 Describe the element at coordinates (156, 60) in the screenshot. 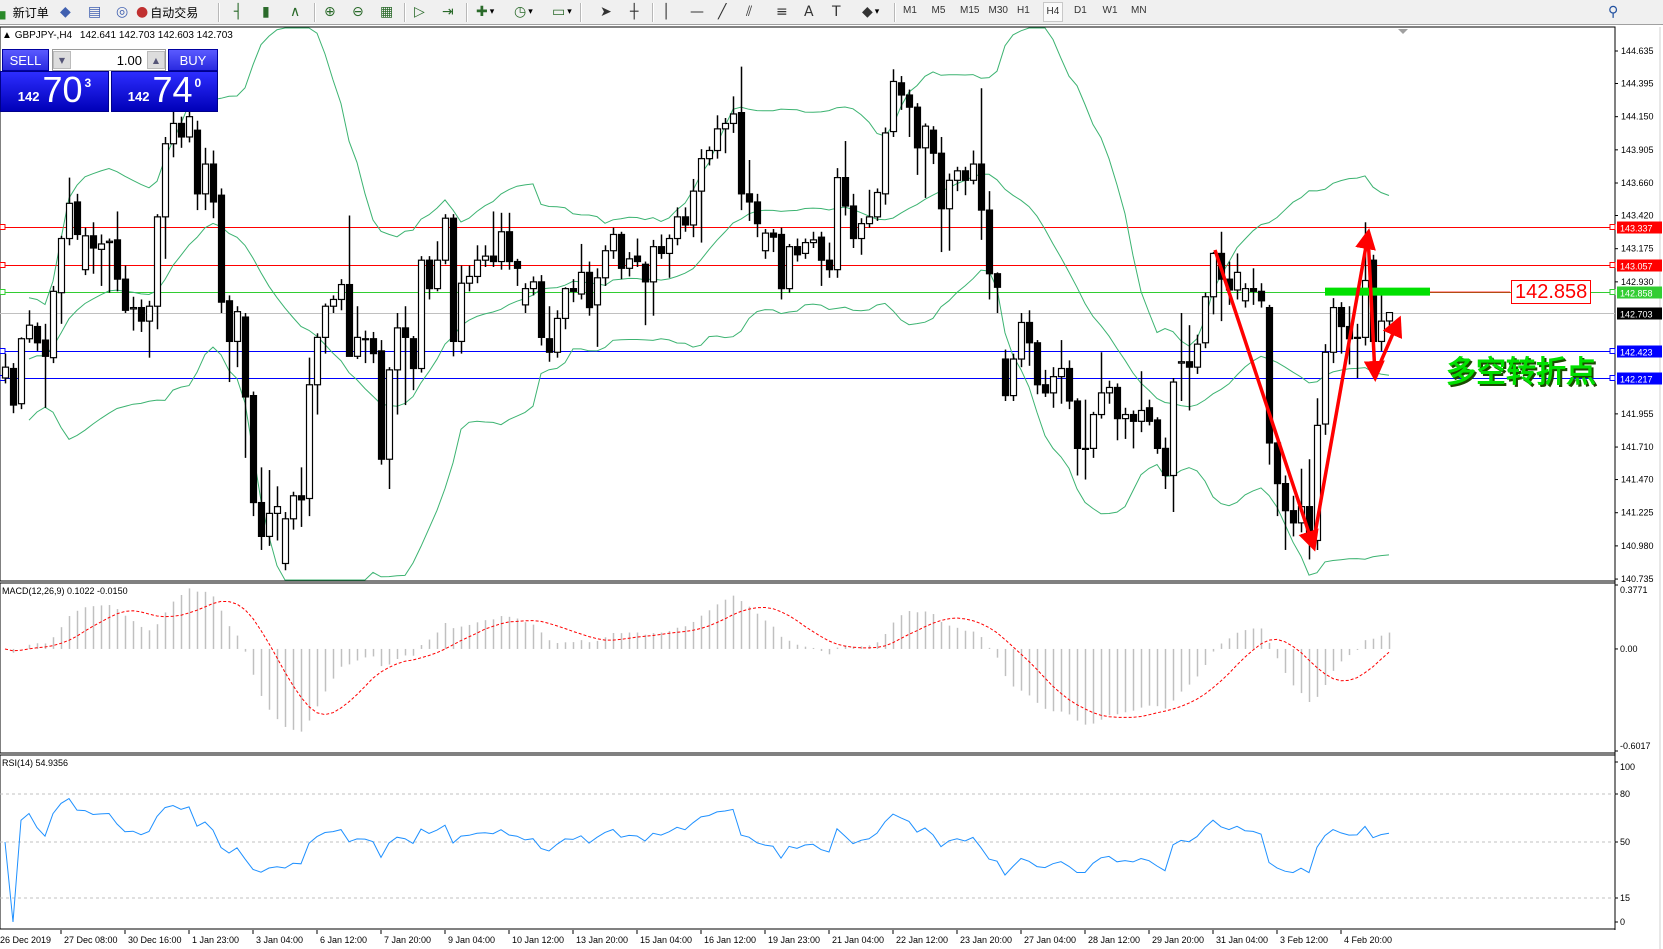

I see `lot-increase-button: ▲` at that location.